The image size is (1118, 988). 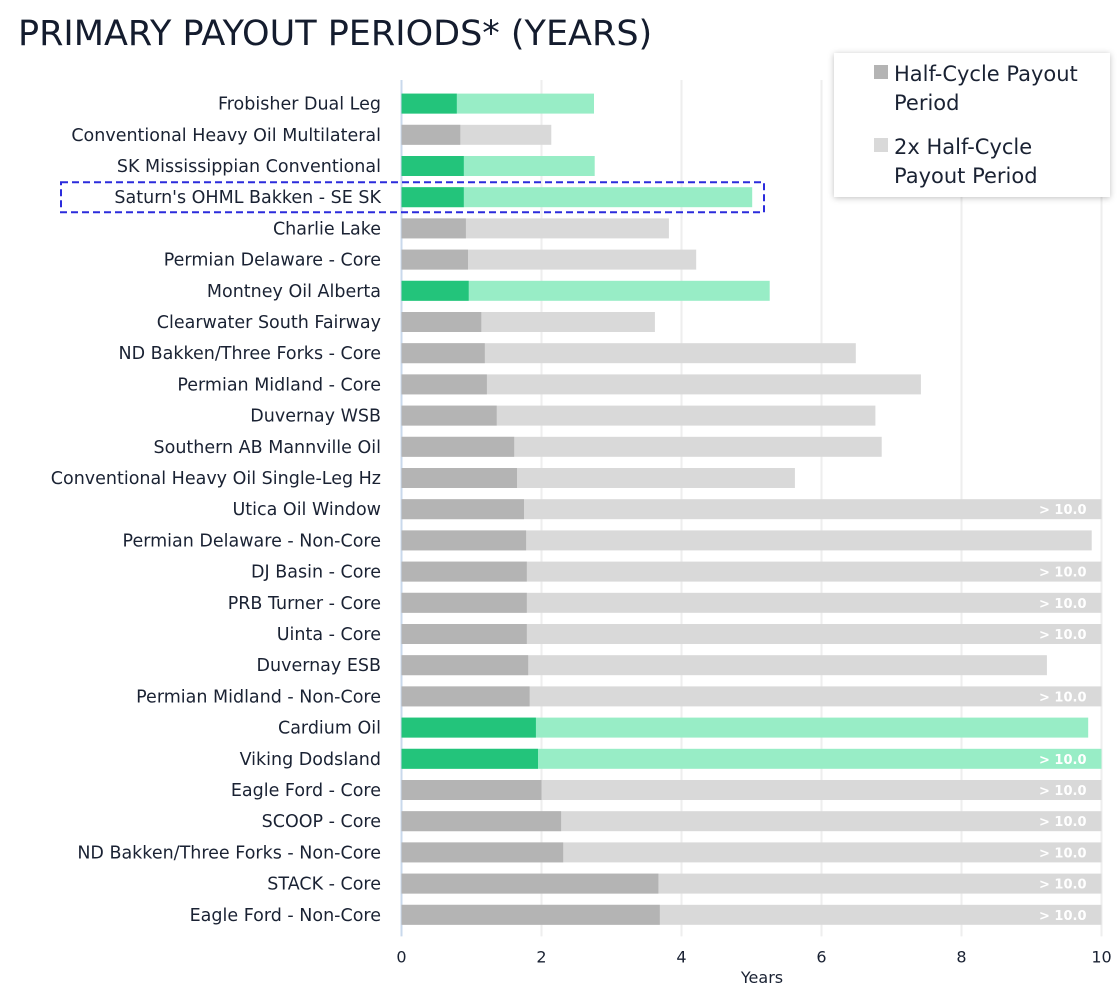 I want to click on category-label: Charlie Lake, so click(x=327, y=229).